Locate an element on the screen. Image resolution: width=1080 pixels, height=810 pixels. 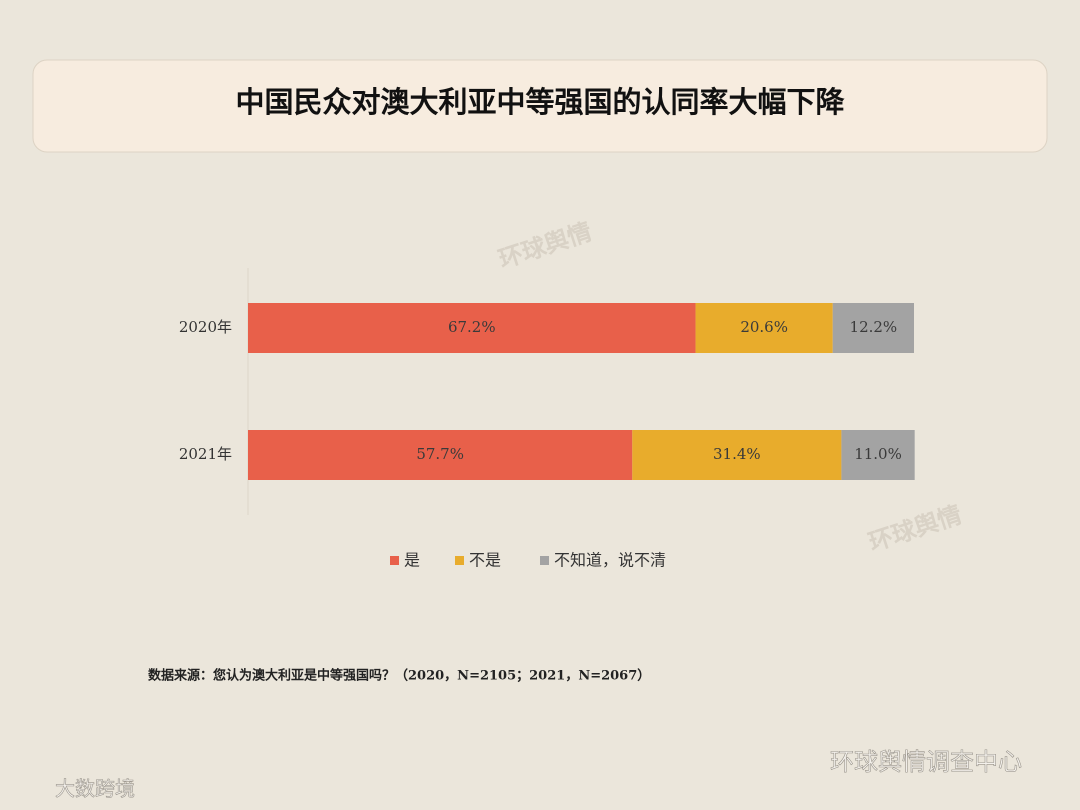
title-box is located at coordinates (540, 106).